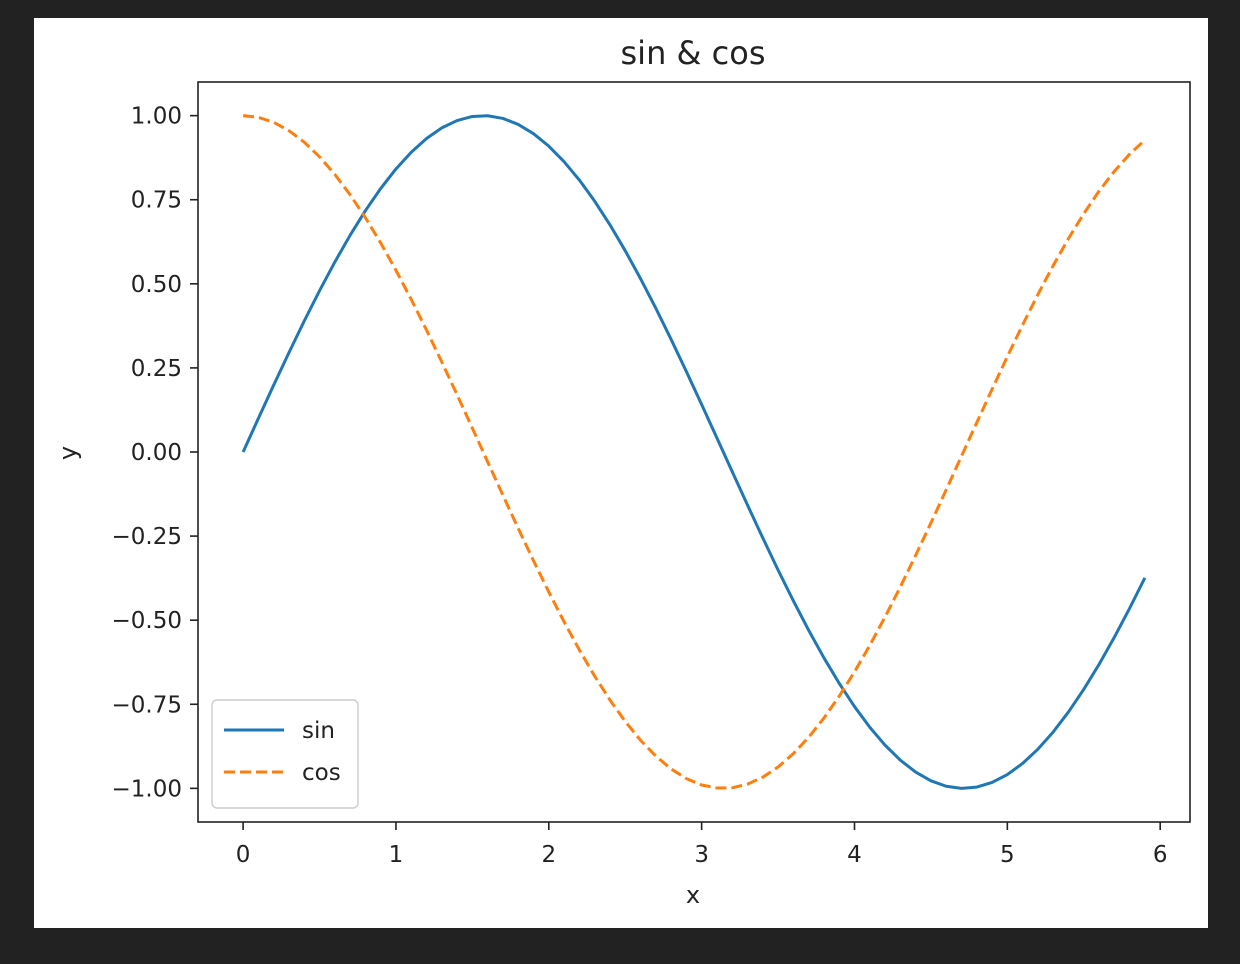 This screenshot has height=964, width=1240. Describe the element at coordinates (693, 895) in the screenshot. I see `x-axis-label: x` at that location.